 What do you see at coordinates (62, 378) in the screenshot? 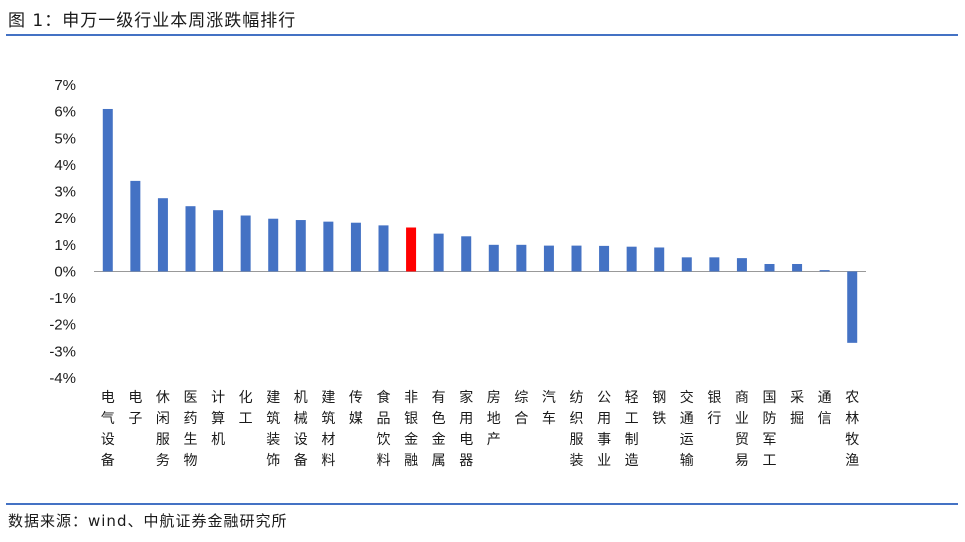
I see `y-tick-label: -4%` at bounding box center [62, 378].